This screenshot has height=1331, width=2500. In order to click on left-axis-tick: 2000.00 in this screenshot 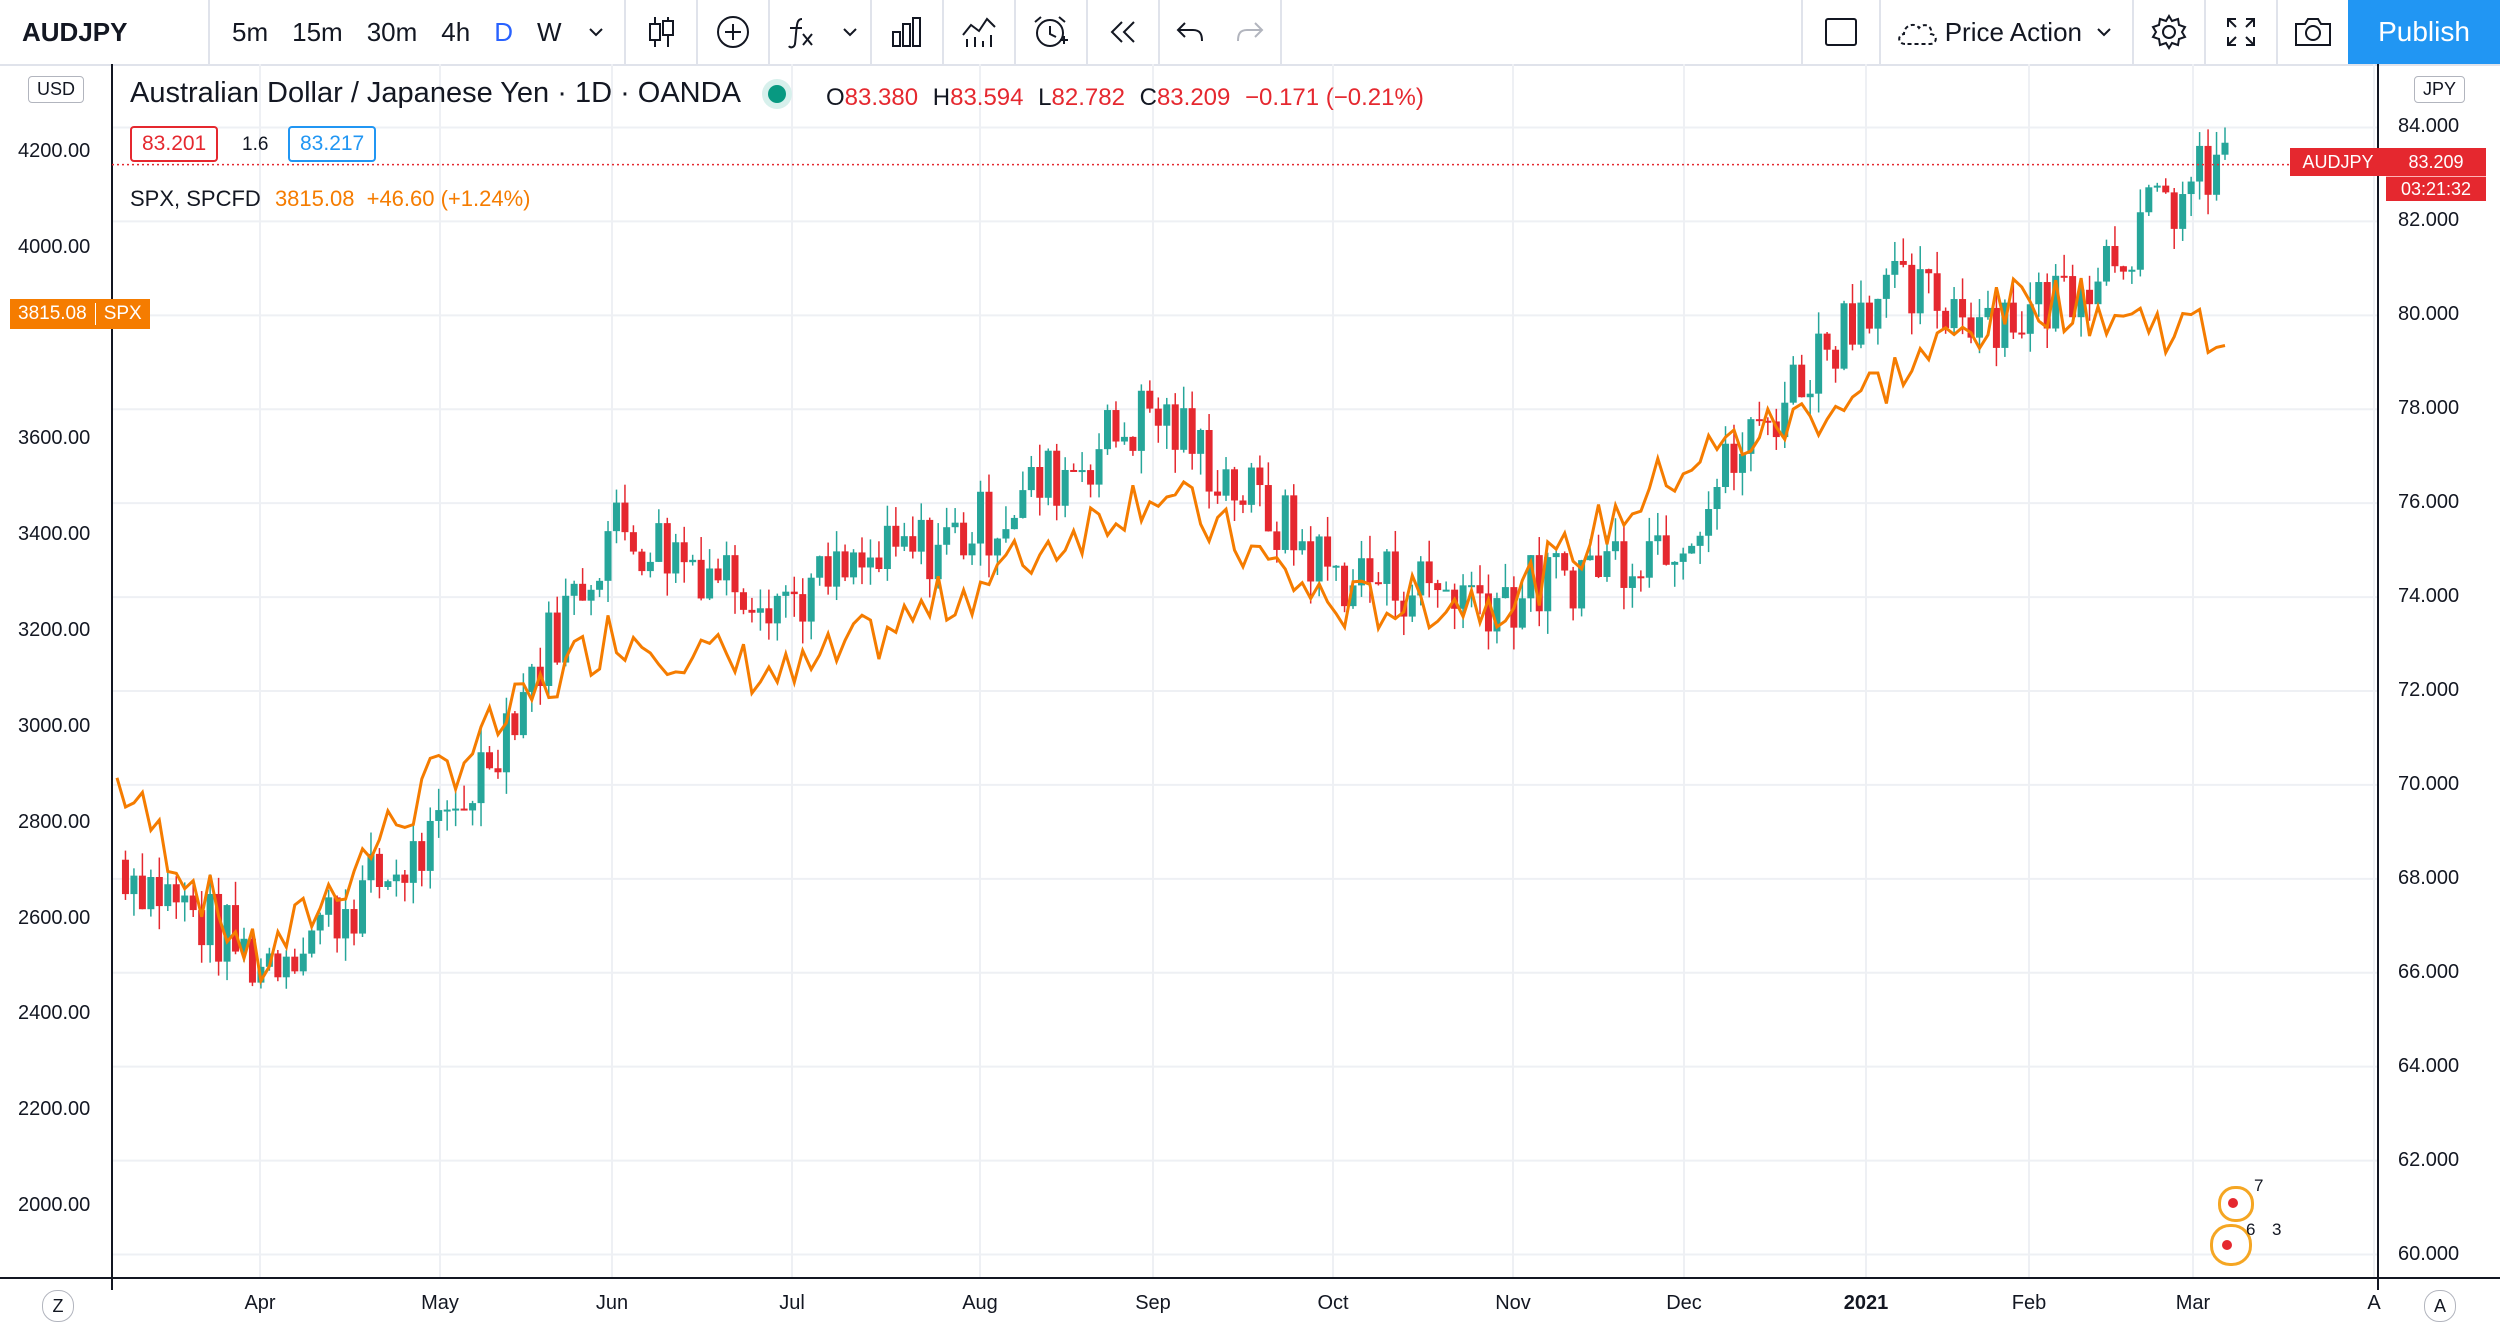, I will do `click(54, 1205)`.